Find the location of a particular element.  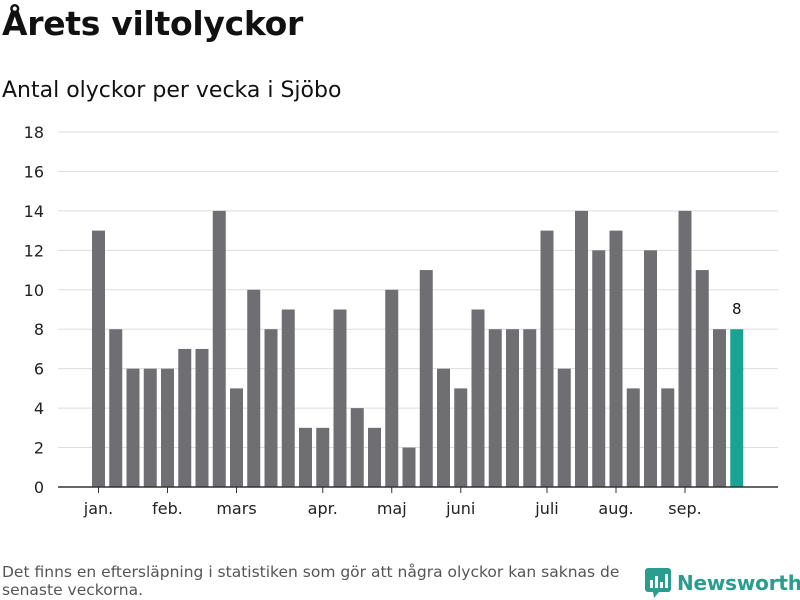

brand-logo: Newsworthy is located at coordinates (722, 583).